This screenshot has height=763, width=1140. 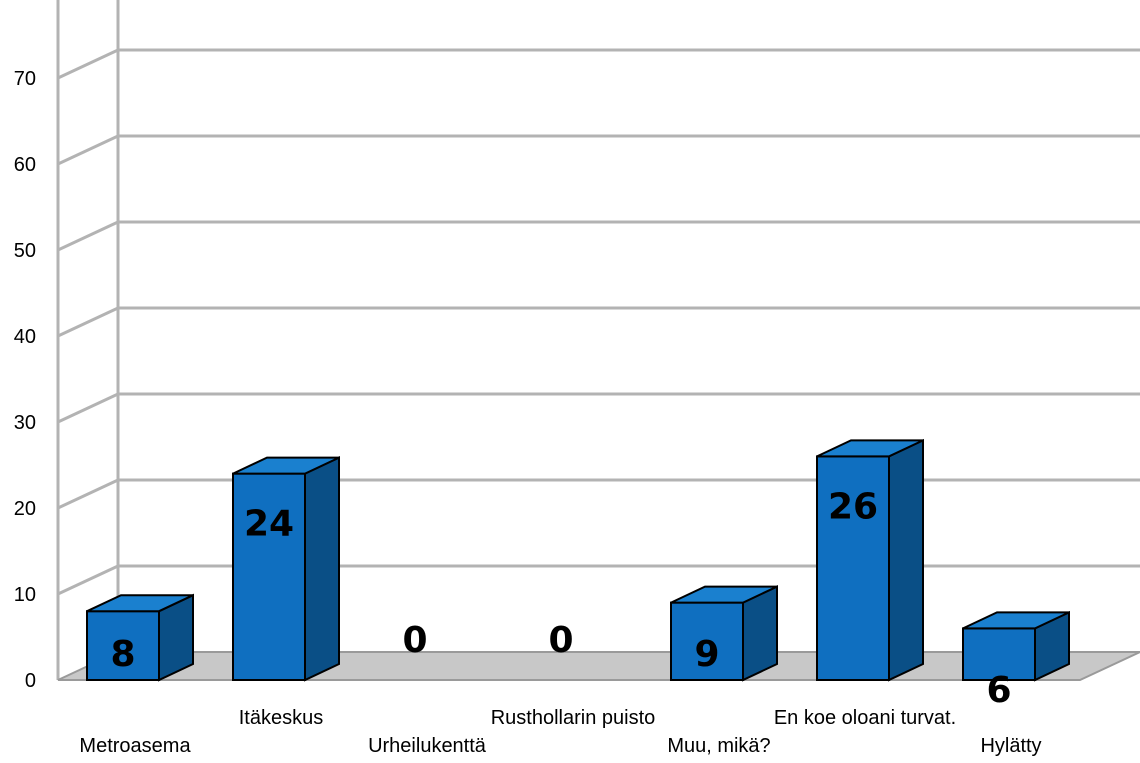 I want to click on data-label: 6, so click(x=998, y=690).